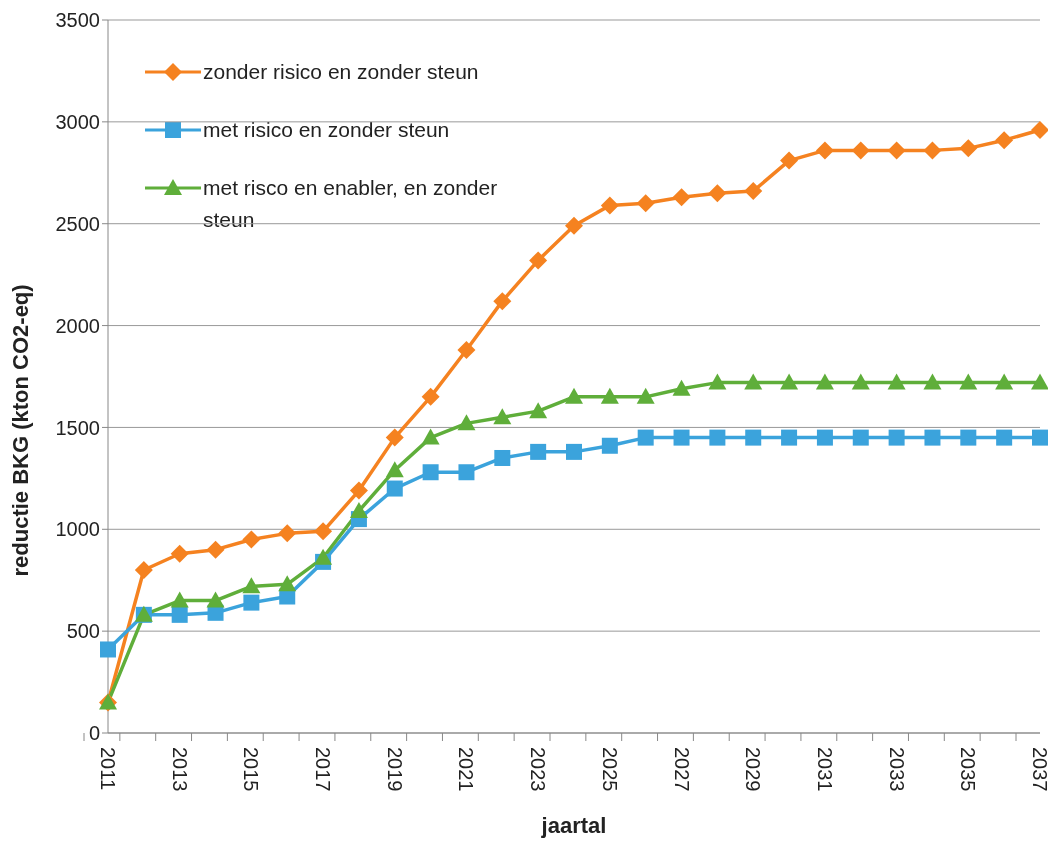  What do you see at coordinates (77, 529) in the screenshot?
I see `y-tick-label: 1000` at bounding box center [77, 529].